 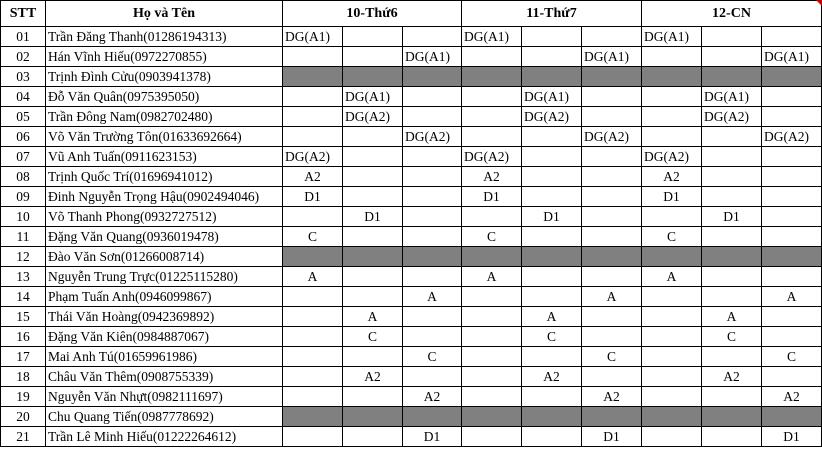 I want to click on row-name: Võ Văn Trường Tôn(01633692664), so click(x=164, y=136).